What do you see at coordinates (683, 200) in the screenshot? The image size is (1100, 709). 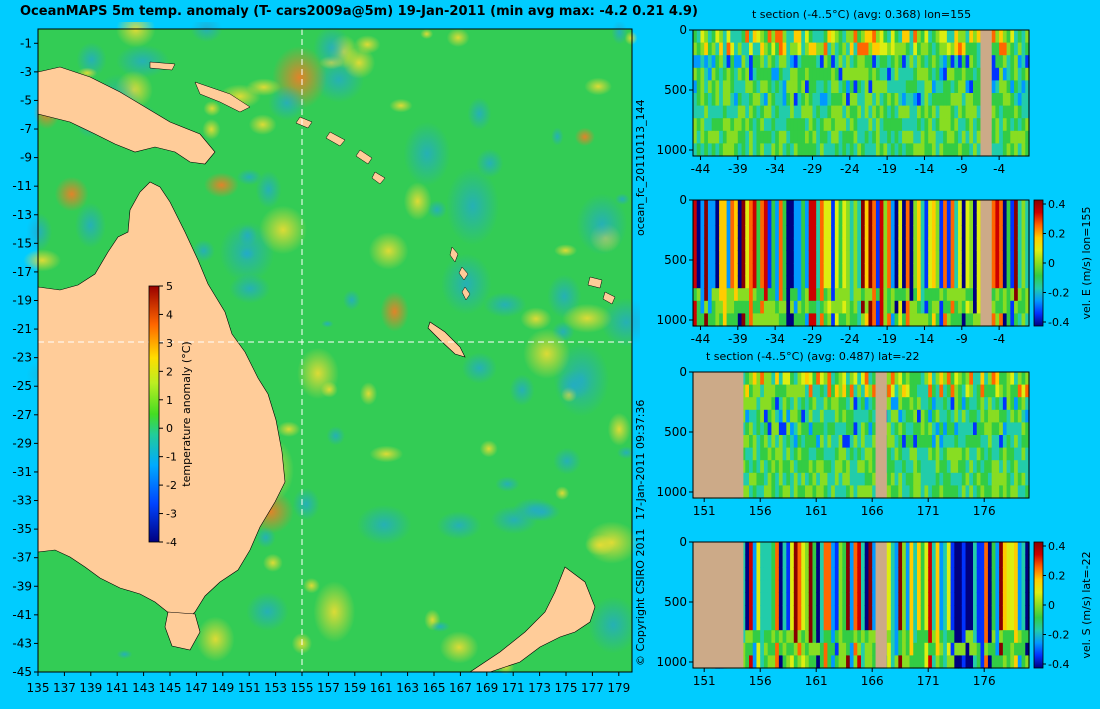 I see `section-y-tick-label: 0` at bounding box center [683, 200].